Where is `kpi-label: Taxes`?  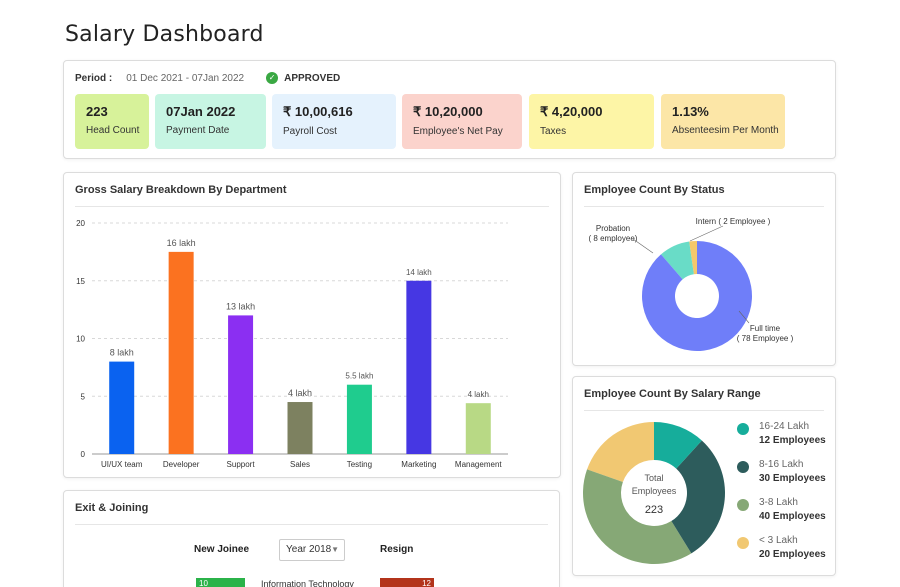
kpi-label: Taxes is located at coordinates (553, 131).